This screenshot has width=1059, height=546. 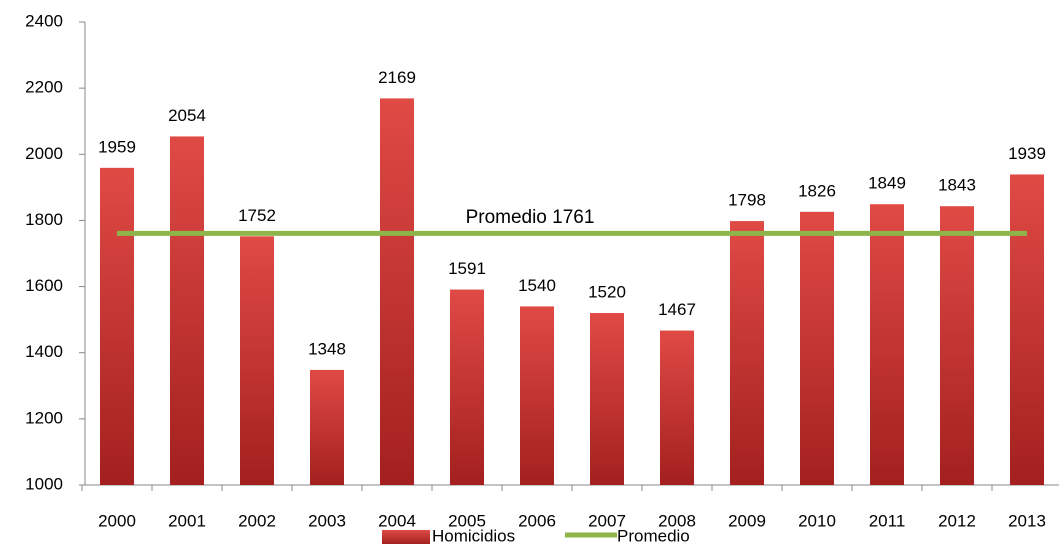 What do you see at coordinates (887, 520) in the screenshot?
I see `x-tick-label: 2011` at bounding box center [887, 520].